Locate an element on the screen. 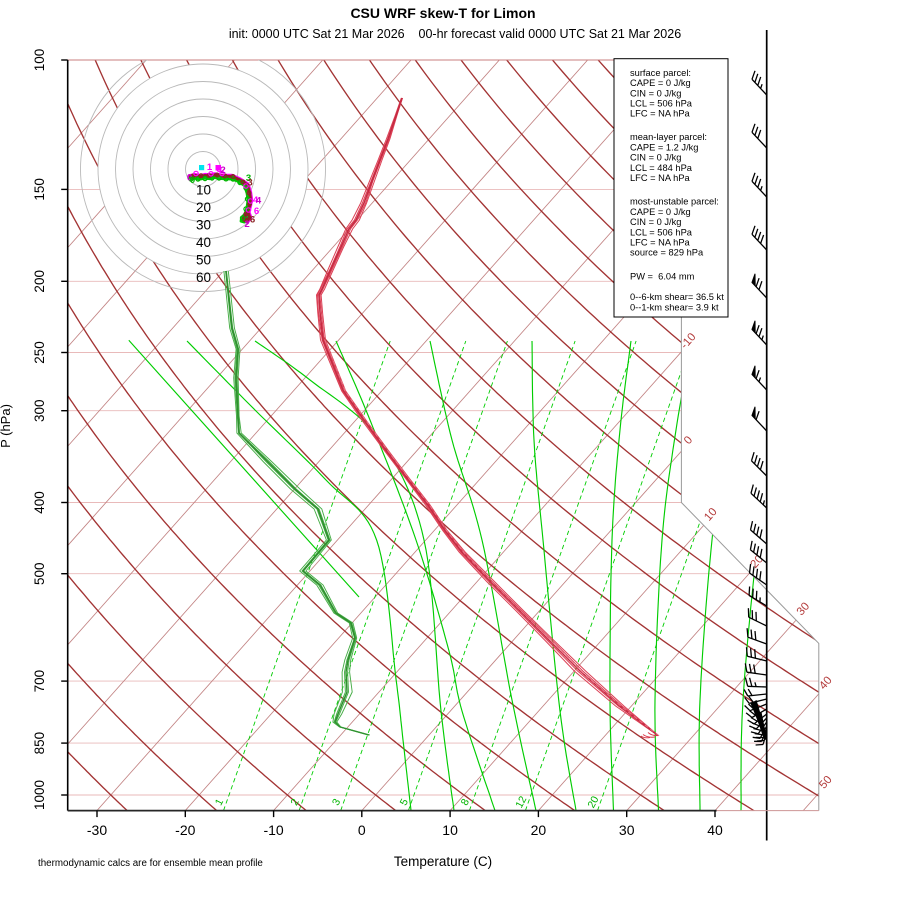 The height and width of the screenshot is (905, 900). svg-text: 100 is located at coordinates (39, 60).